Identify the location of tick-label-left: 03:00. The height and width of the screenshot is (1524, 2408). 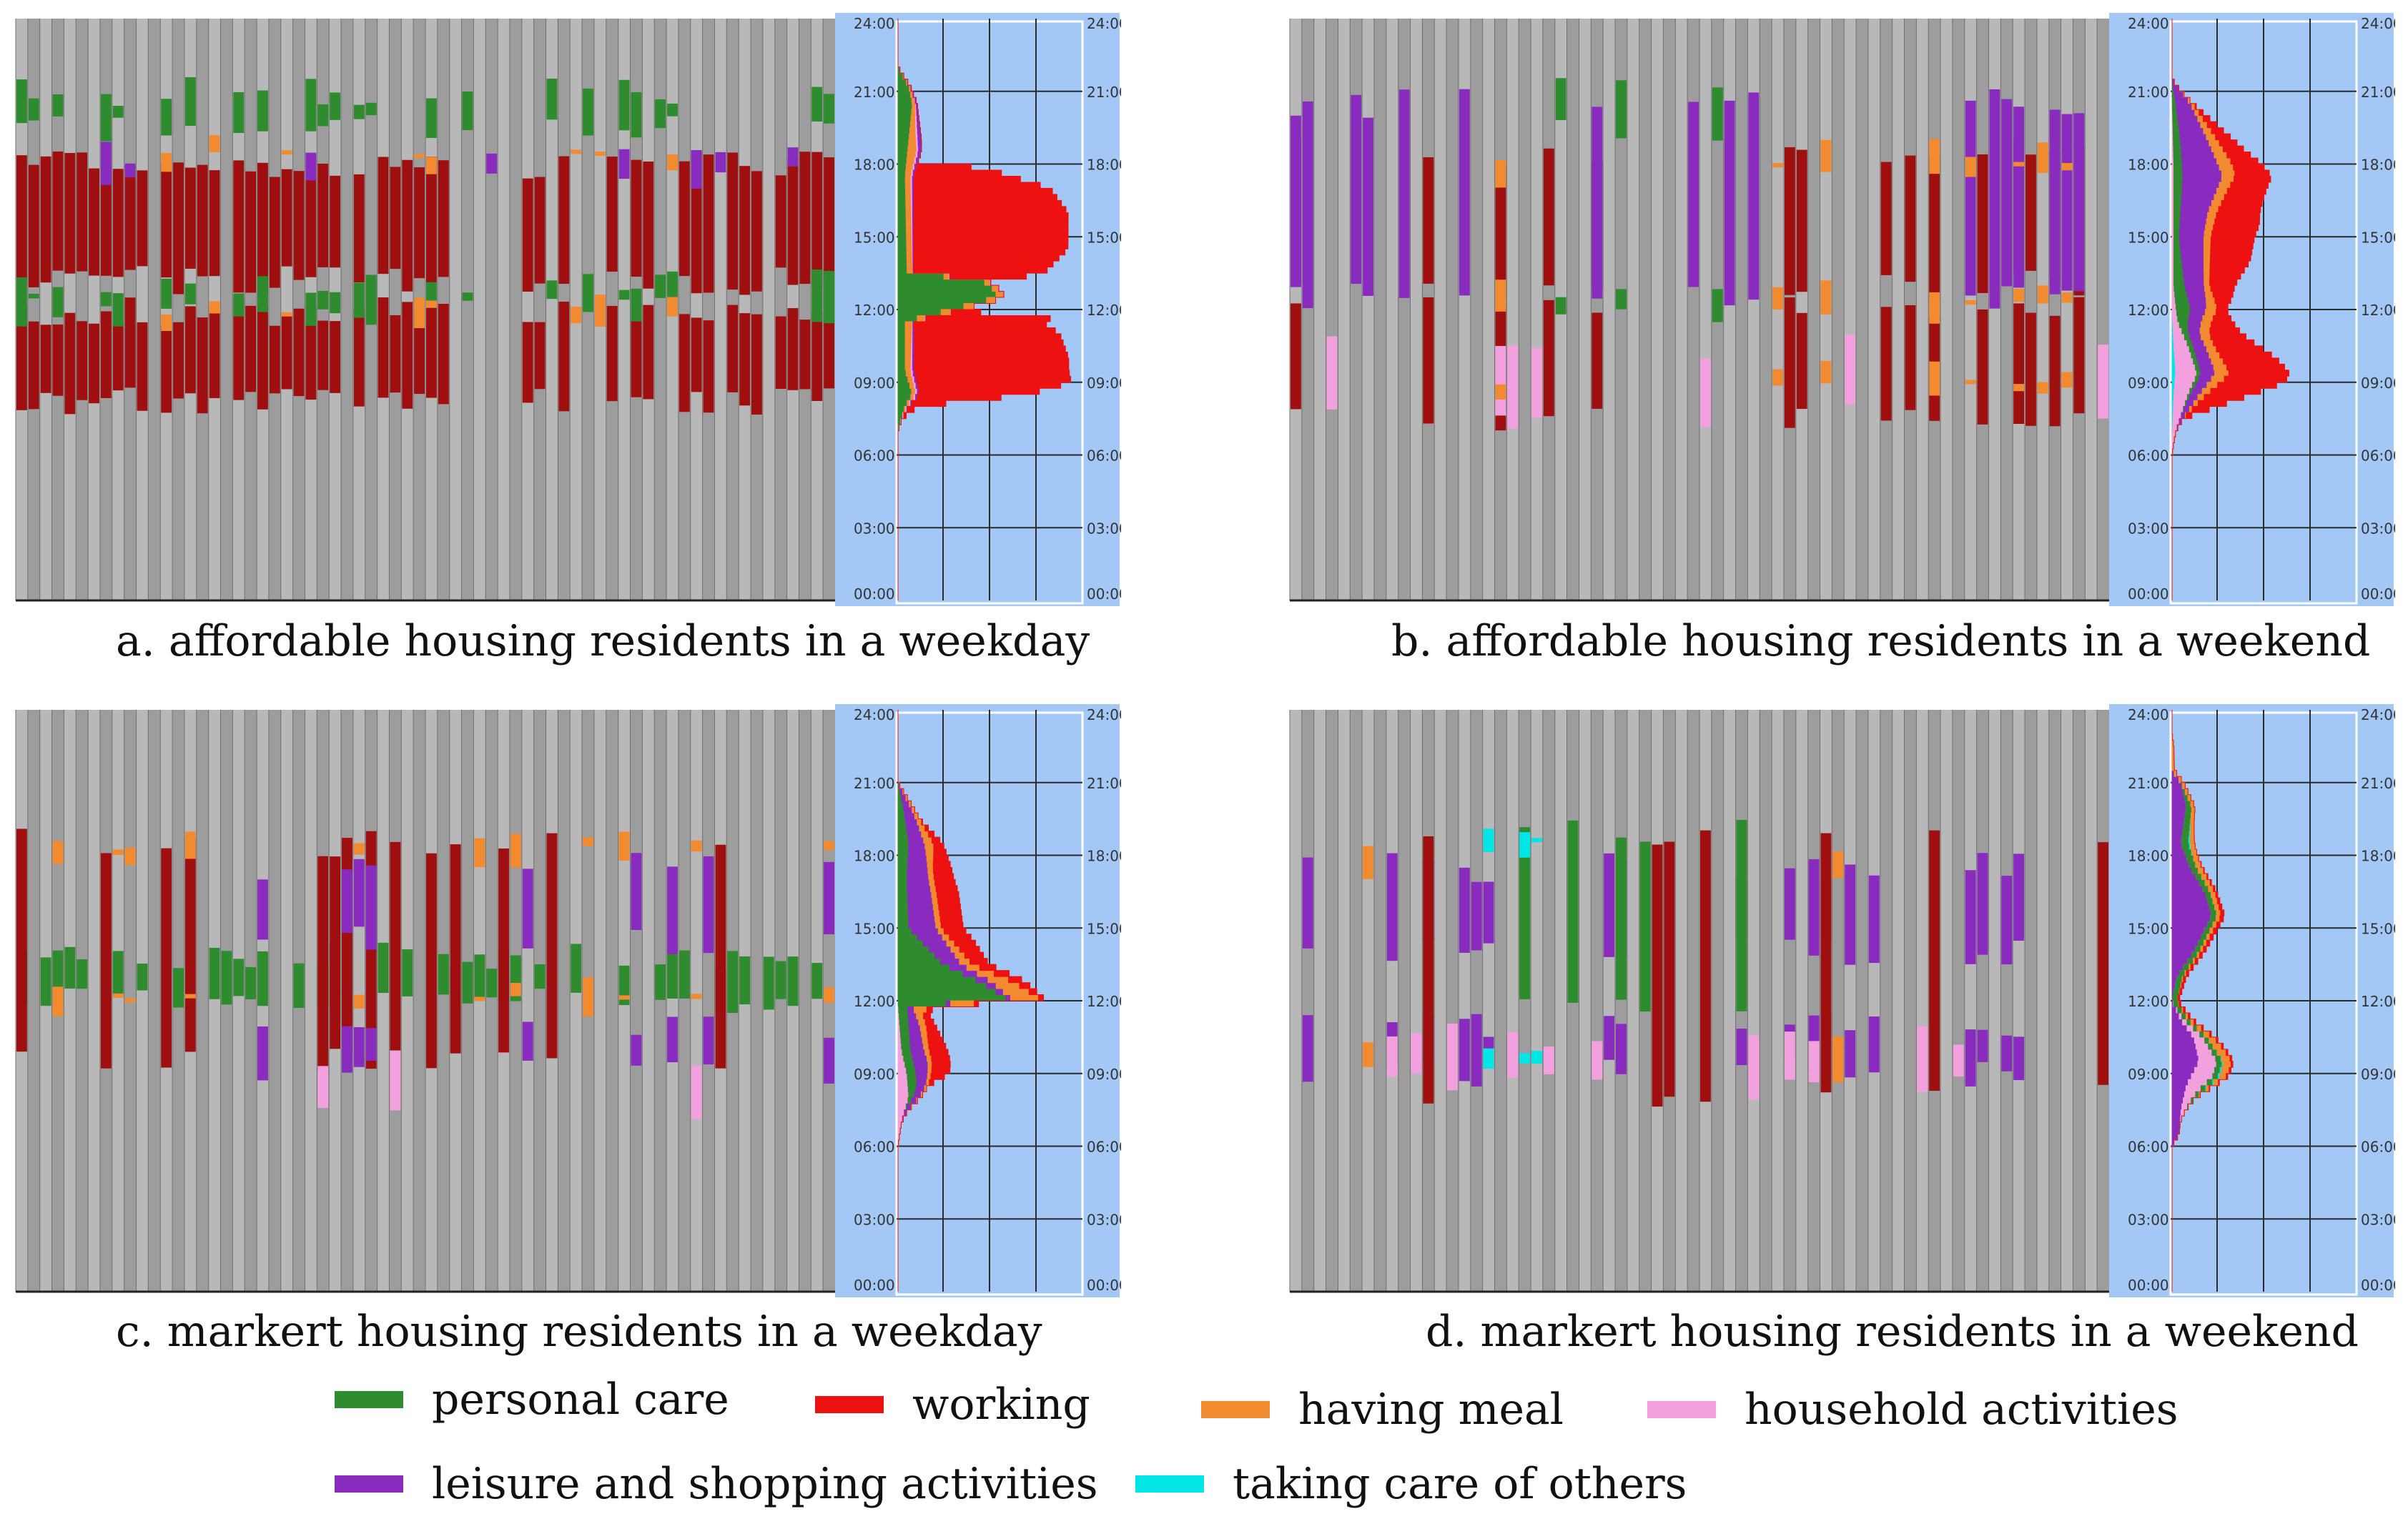
(874, 1219).